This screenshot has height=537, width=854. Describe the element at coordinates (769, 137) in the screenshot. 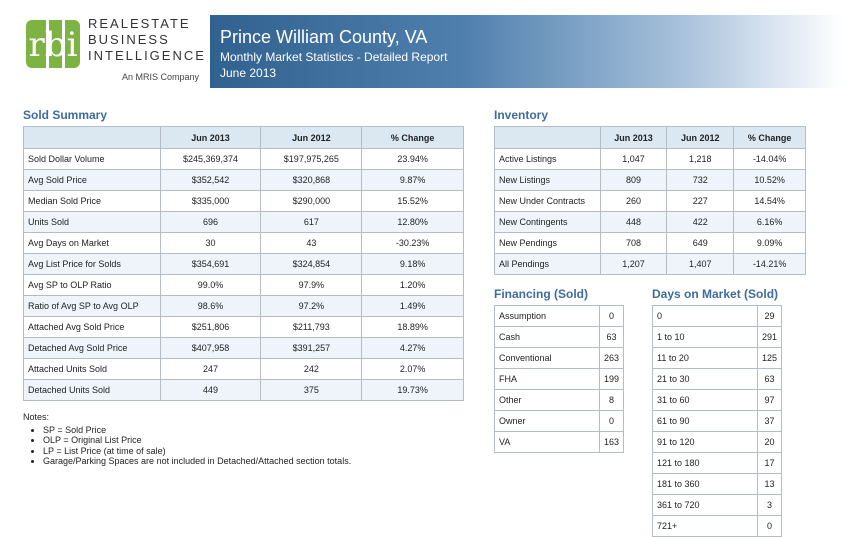

I see `column-header: % Change` at that location.